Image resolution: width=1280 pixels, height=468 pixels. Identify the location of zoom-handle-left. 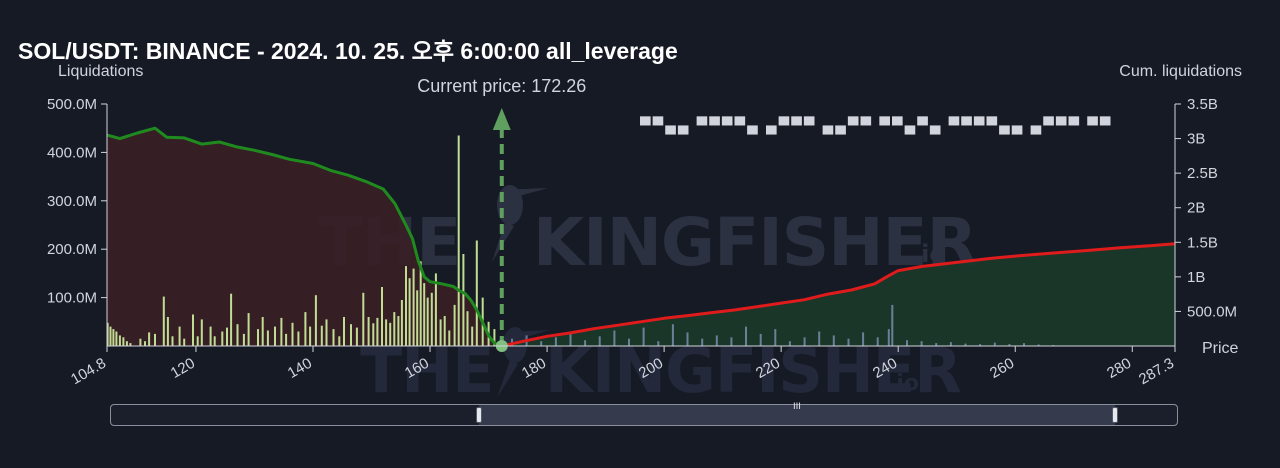
(478, 415).